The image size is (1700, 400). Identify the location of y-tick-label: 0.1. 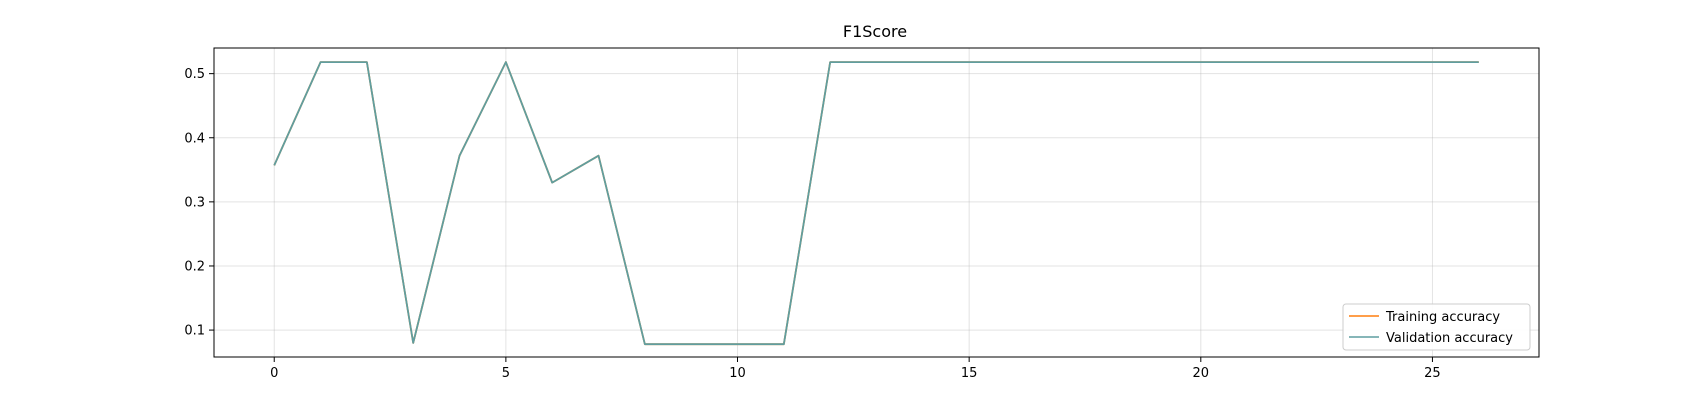
(194, 331).